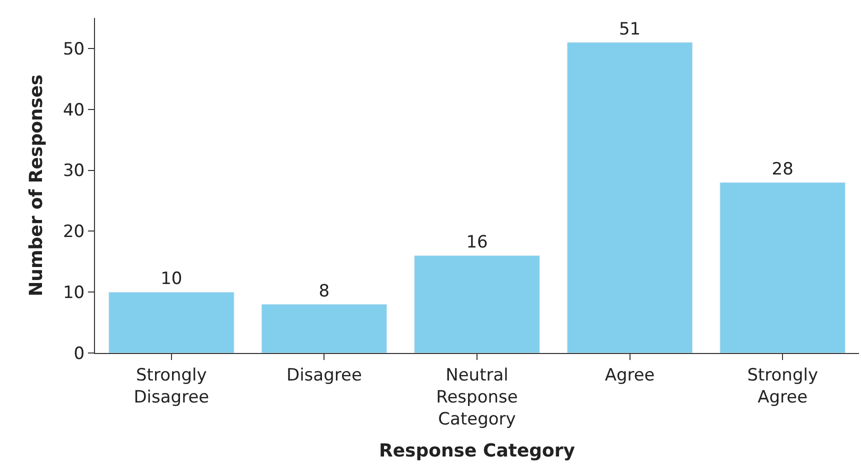  Describe the element at coordinates (73, 171) in the screenshot. I see `y-tick-label: 30` at that location.